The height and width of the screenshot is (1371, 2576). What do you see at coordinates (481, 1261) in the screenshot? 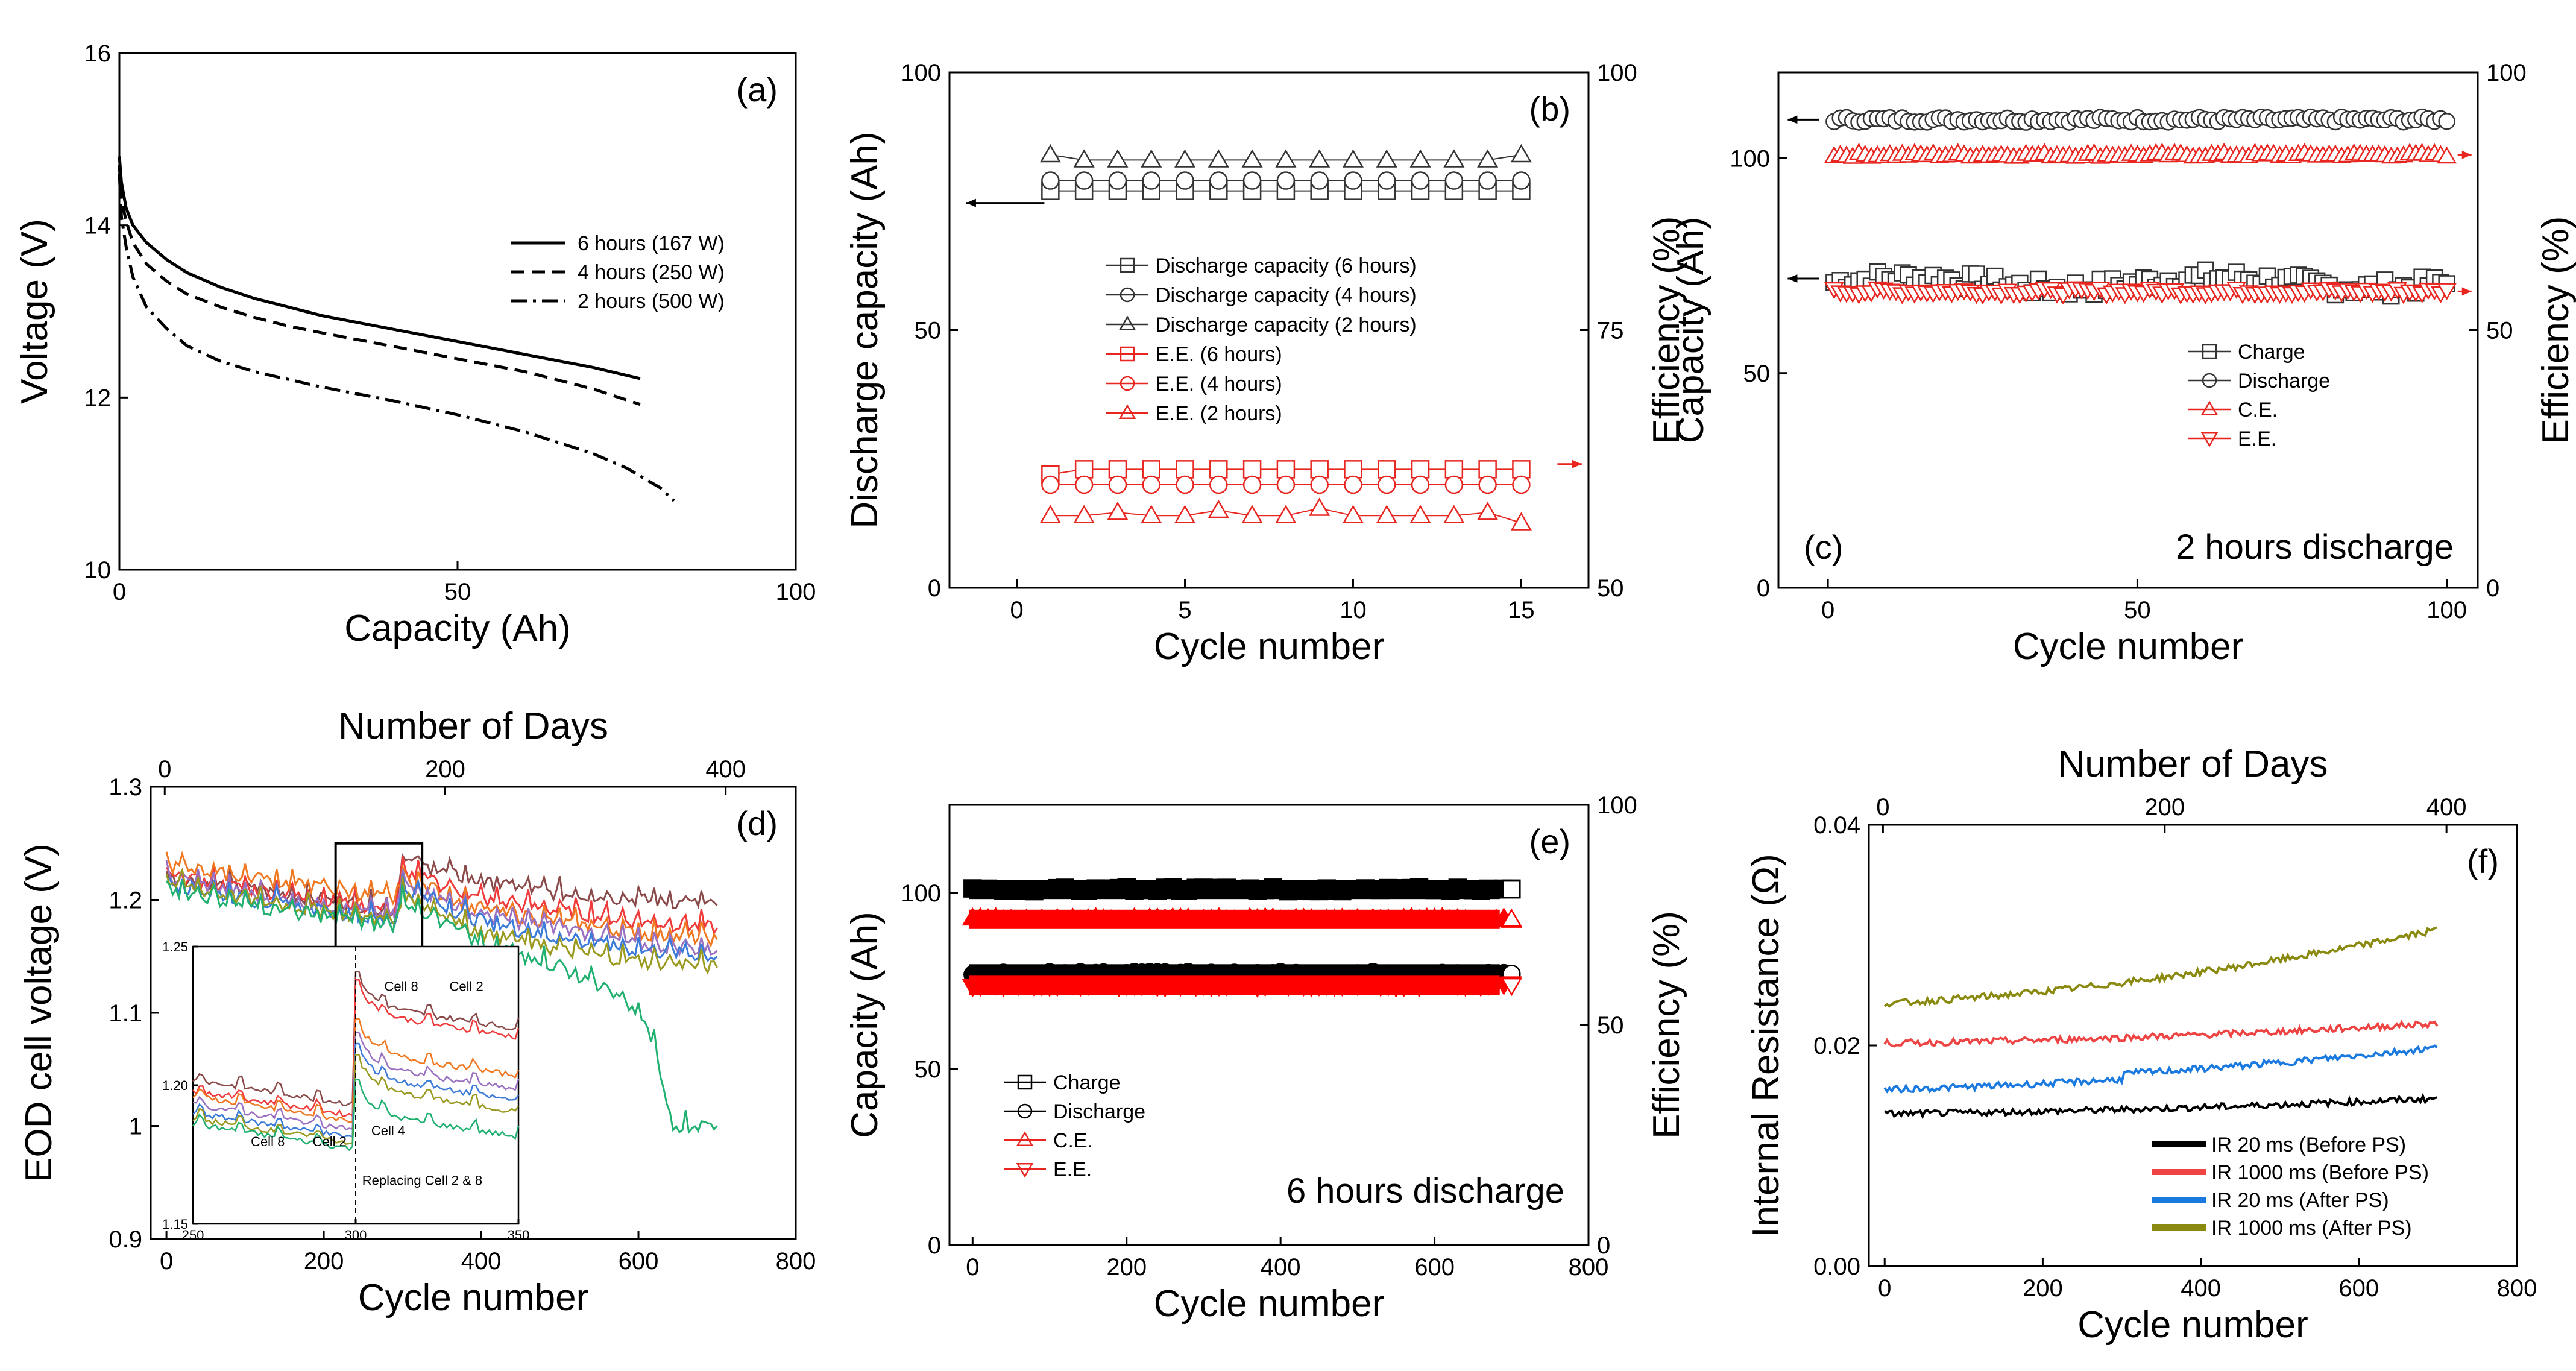
I see `x-tick-label: 400` at bounding box center [481, 1261].